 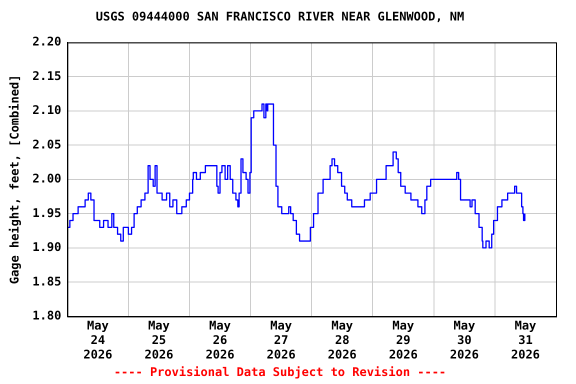 I want to click on y-tick-label: 2.00, so click(x=47, y=179).